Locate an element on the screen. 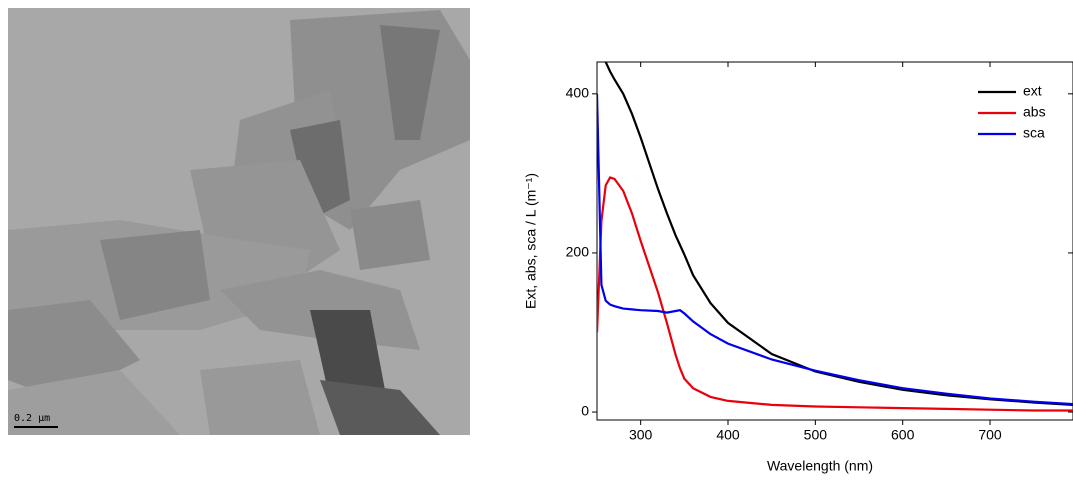 The width and height of the screenshot is (1073, 484). x-tick-label: 400 is located at coordinates (728, 435).